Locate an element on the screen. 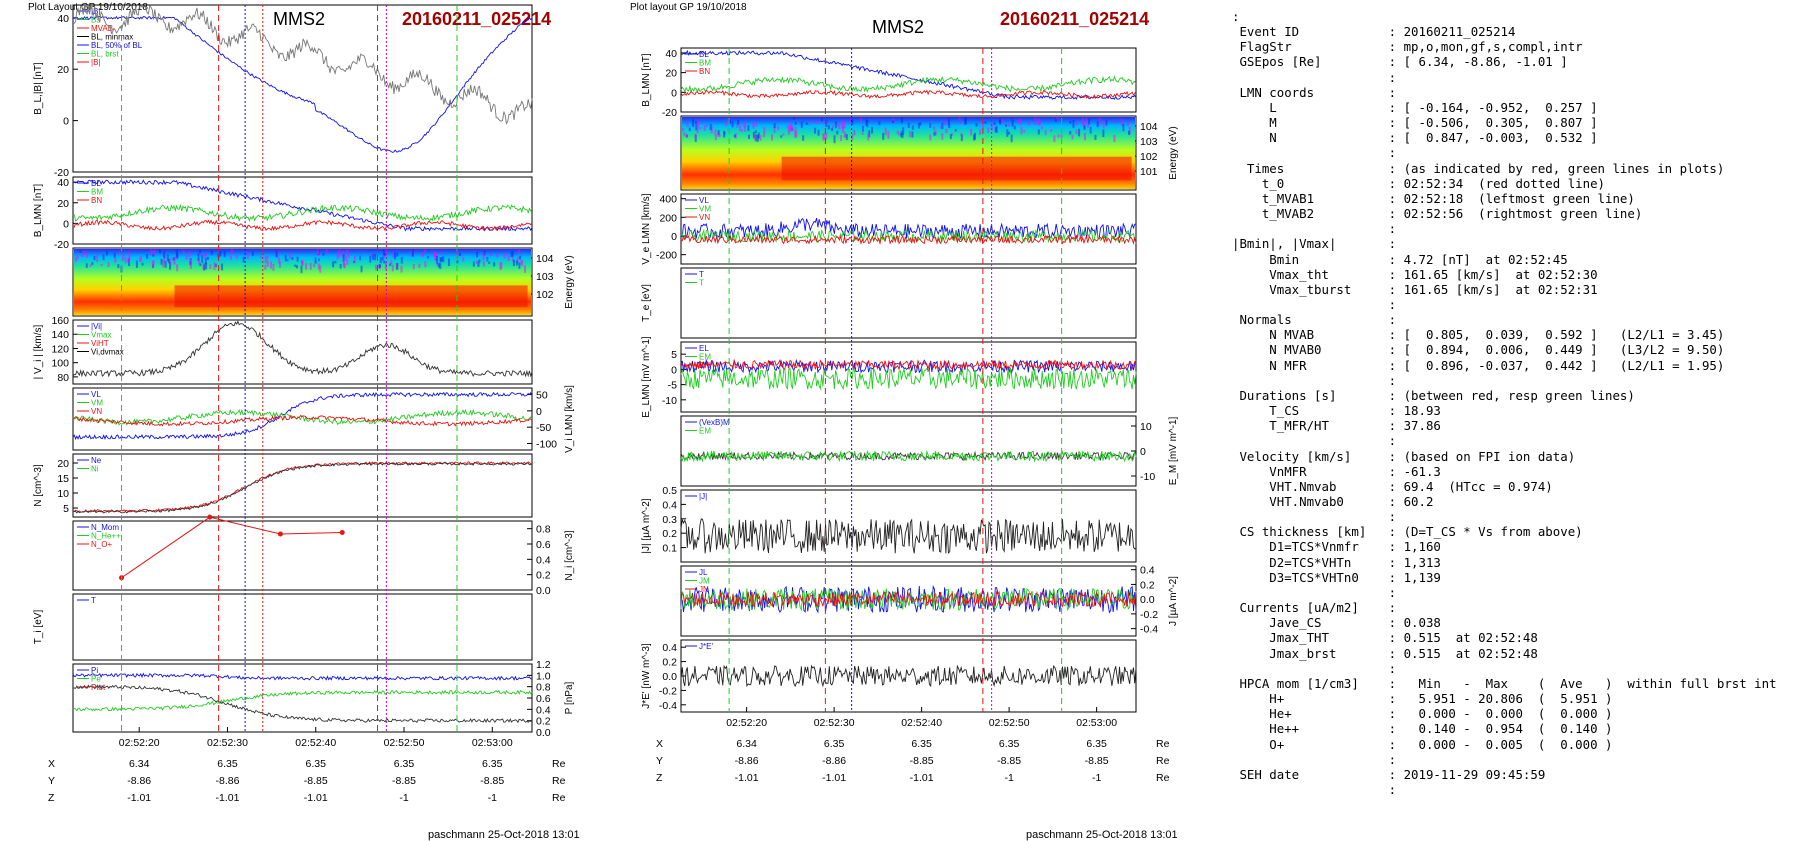 The width and height of the screenshot is (1804, 841). legend-label: N_He++ is located at coordinates (106, 536).